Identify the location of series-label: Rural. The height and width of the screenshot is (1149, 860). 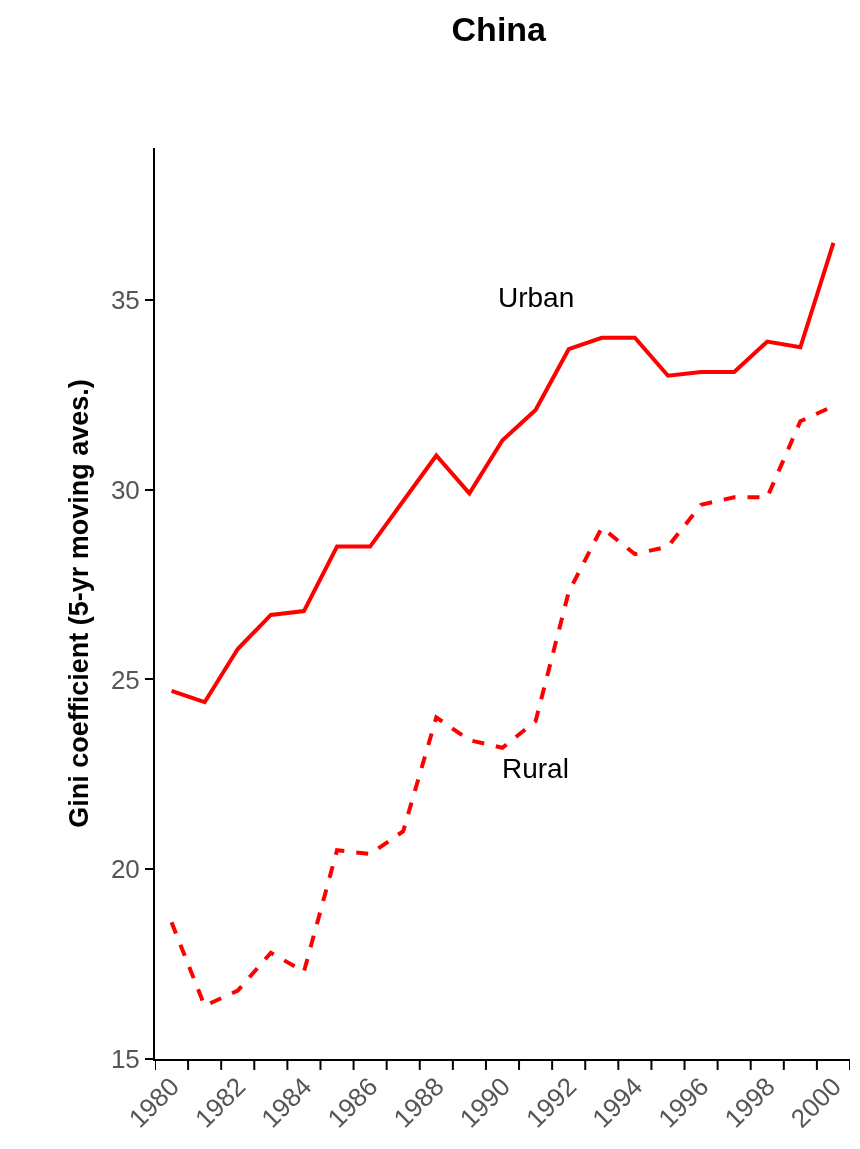
(535, 768).